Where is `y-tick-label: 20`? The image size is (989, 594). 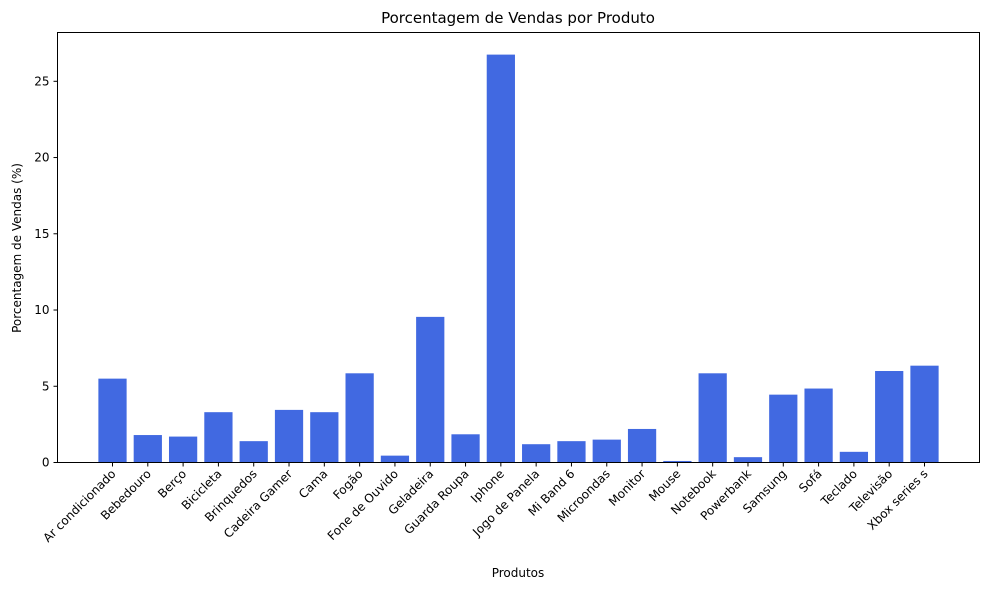
y-tick-label: 20 is located at coordinates (41, 158).